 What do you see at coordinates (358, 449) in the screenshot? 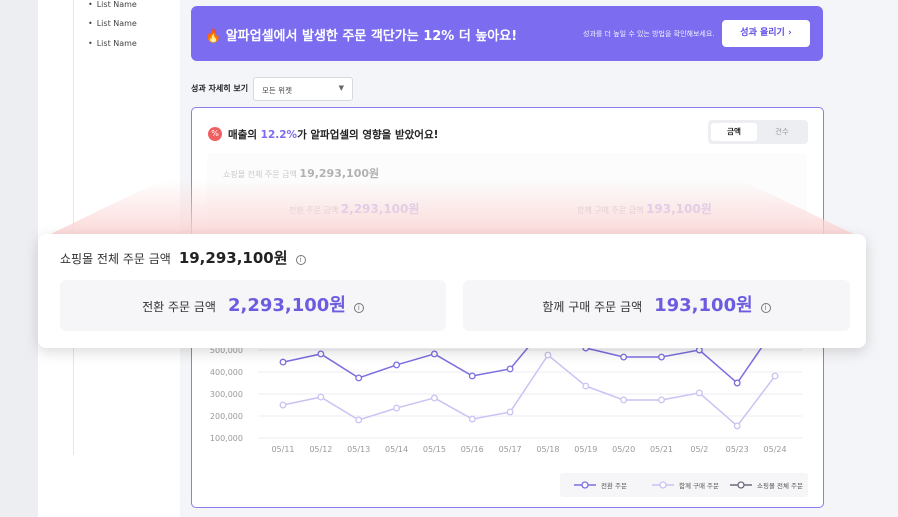
I see `x-tick-label: 05/13` at bounding box center [358, 449].